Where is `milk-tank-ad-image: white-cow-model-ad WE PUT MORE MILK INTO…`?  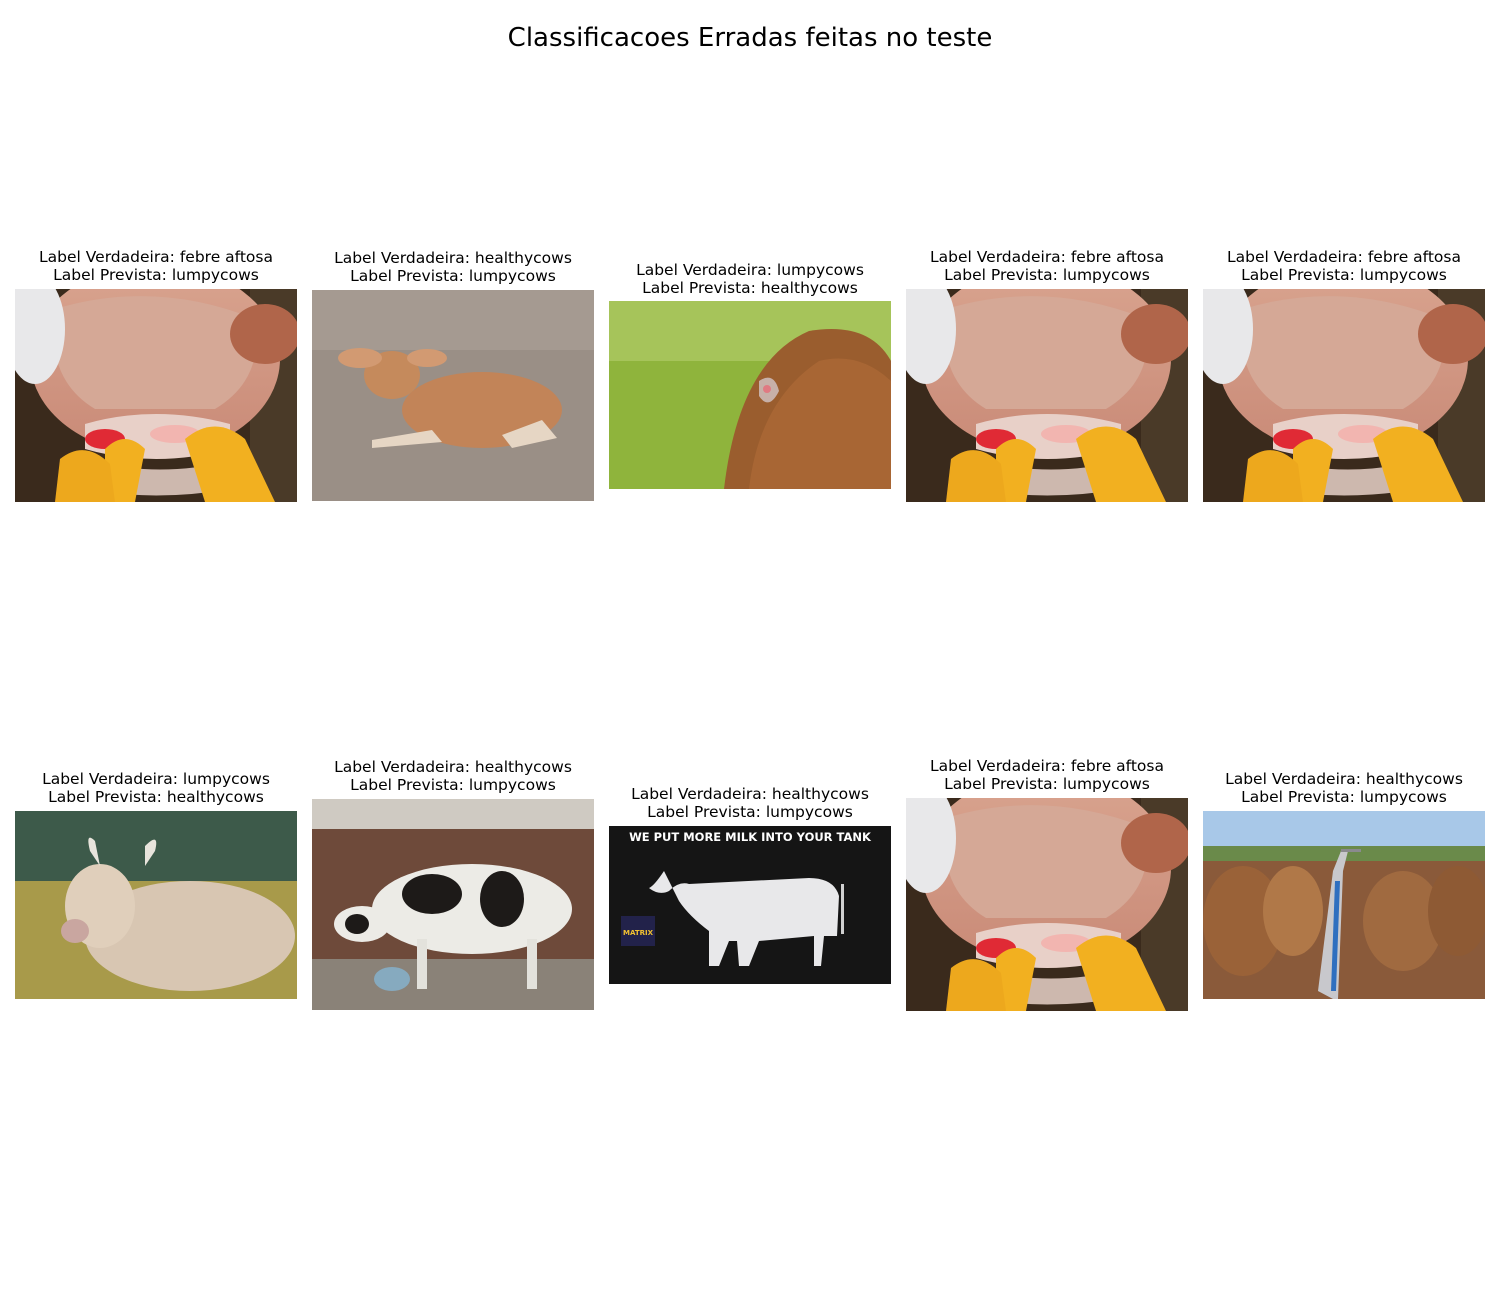 milk-tank-ad-image: white-cow-model-ad WE PUT MORE MILK INTO… is located at coordinates (750, 905).